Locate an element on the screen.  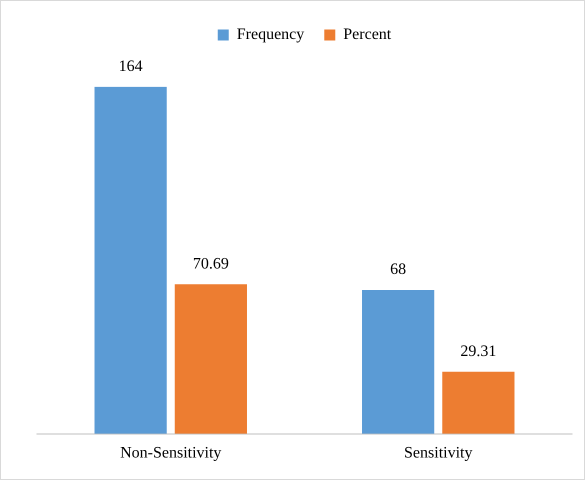
legend-label: Frequency is located at coordinates (270, 35).